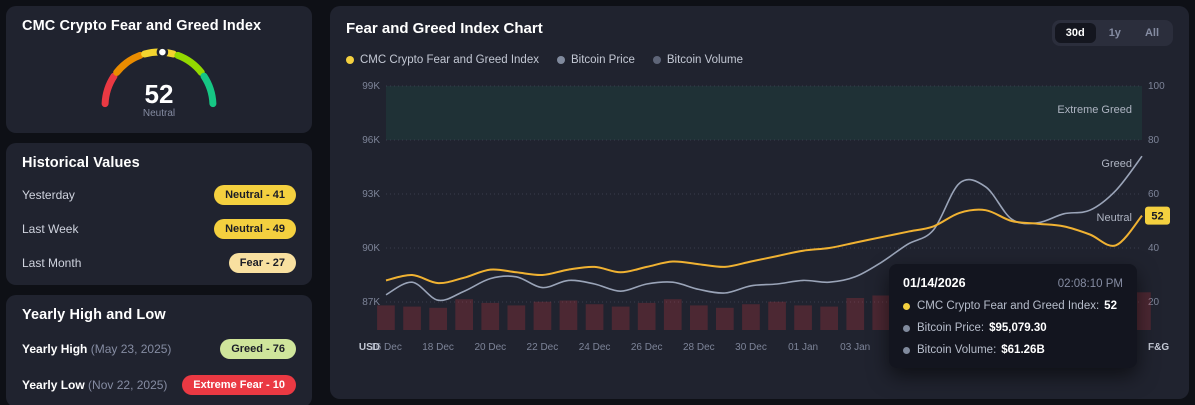 This screenshot has height=405, width=1195. I want to click on legend-label: CMC Crypto Fear and Greed Index, so click(449, 60).